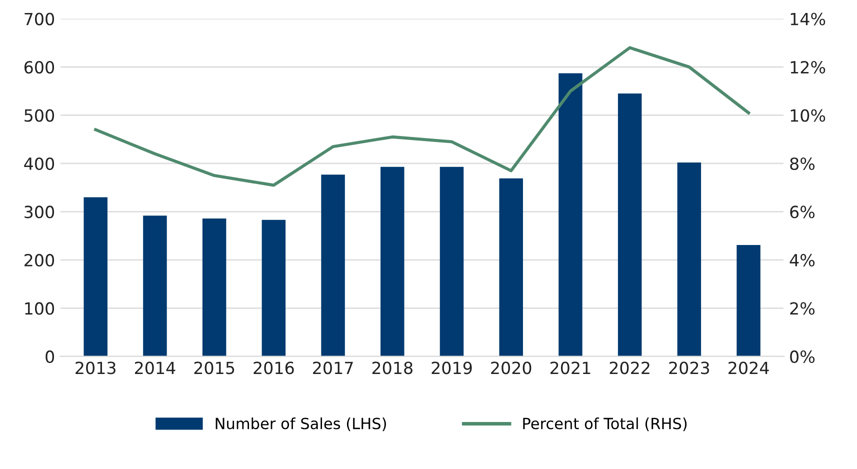  What do you see at coordinates (452, 368) in the screenshot?
I see `x-tick-label: 2019` at bounding box center [452, 368].